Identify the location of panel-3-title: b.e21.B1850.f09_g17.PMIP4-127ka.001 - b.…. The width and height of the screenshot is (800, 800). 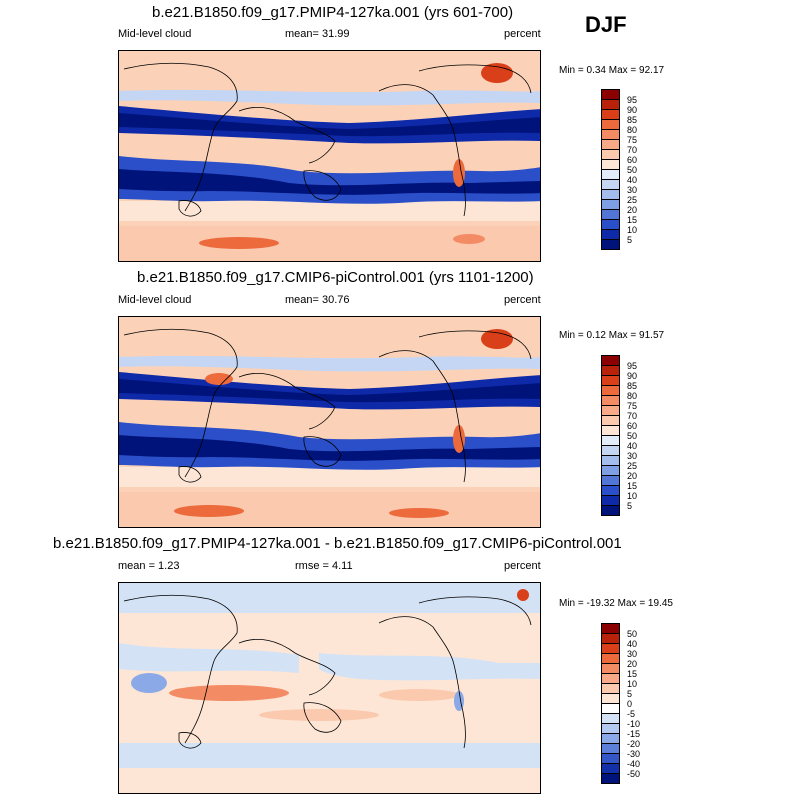
(337, 543).